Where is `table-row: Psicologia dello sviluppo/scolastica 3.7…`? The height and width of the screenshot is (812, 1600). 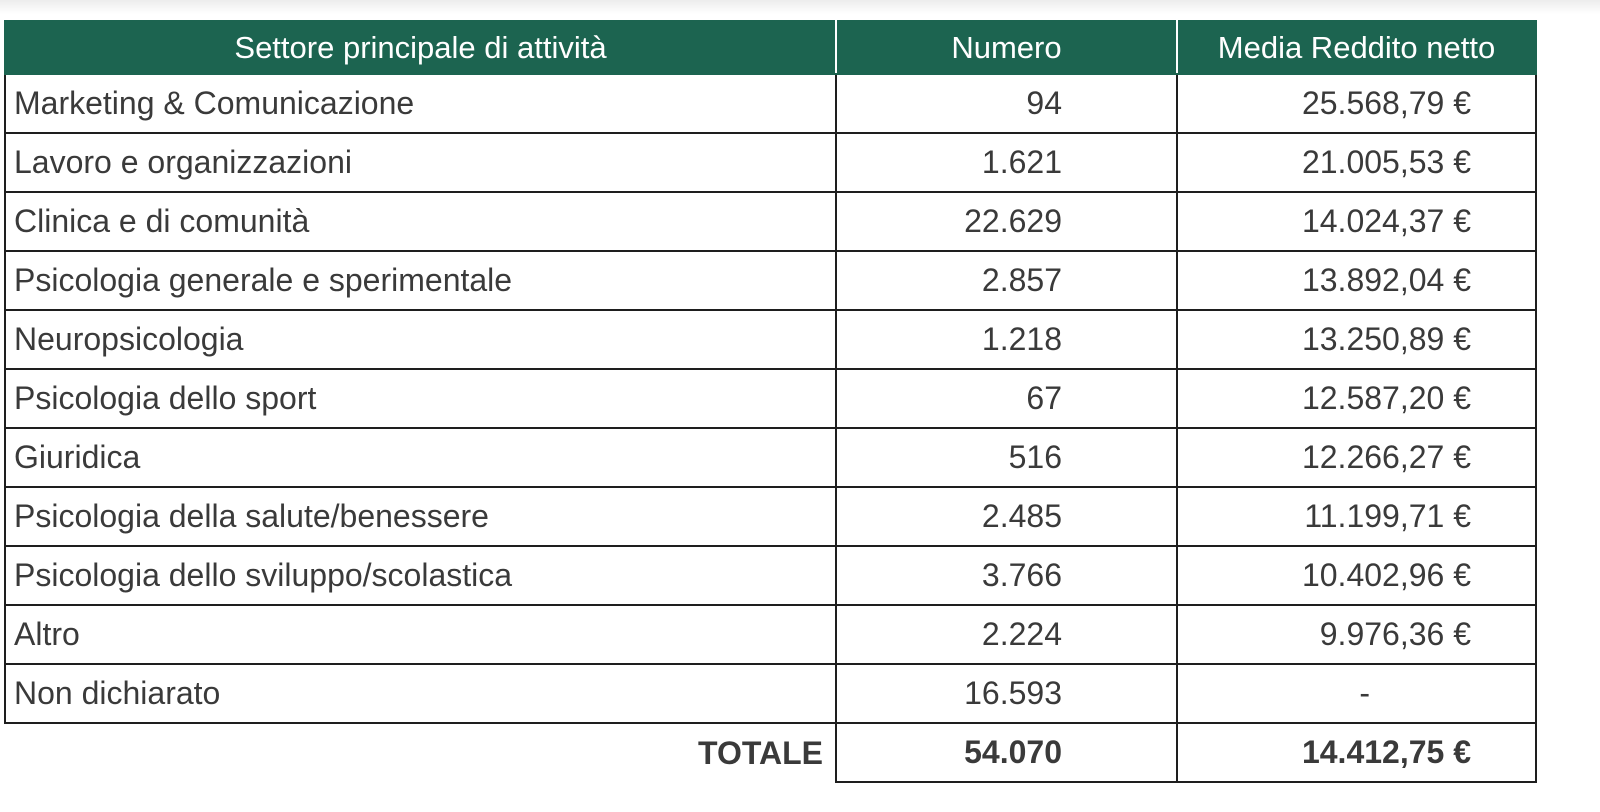
table-row: Psicologia dello sviluppo/scolastica 3.7… is located at coordinates (770, 575).